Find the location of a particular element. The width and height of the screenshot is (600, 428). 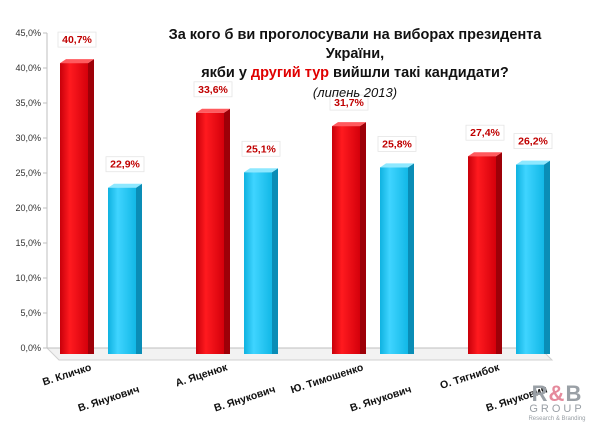

x-category-label: В. Кличко is located at coordinates (67, 374).